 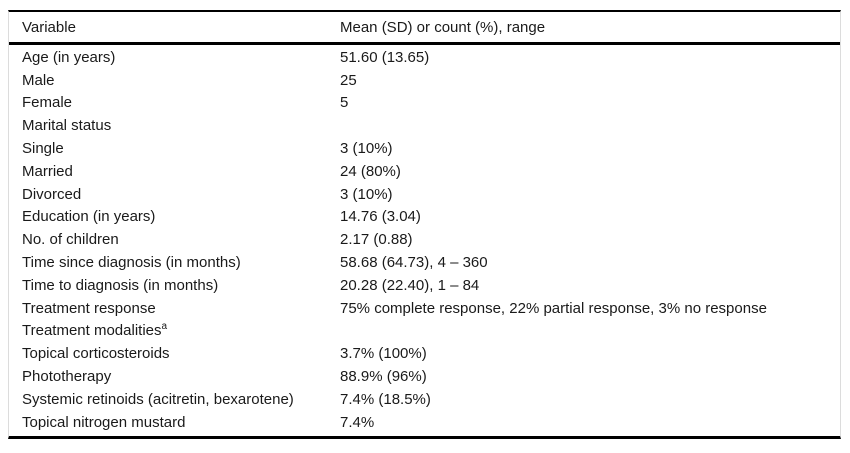 What do you see at coordinates (52, 194) in the screenshot?
I see `variable-label: Divorced` at bounding box center [52, 194].